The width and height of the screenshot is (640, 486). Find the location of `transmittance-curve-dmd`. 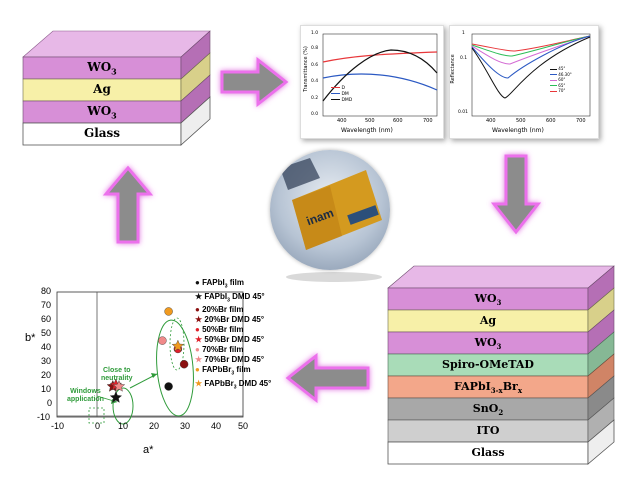

transmittance-curve-dmd is located at coordinates (380, 75).